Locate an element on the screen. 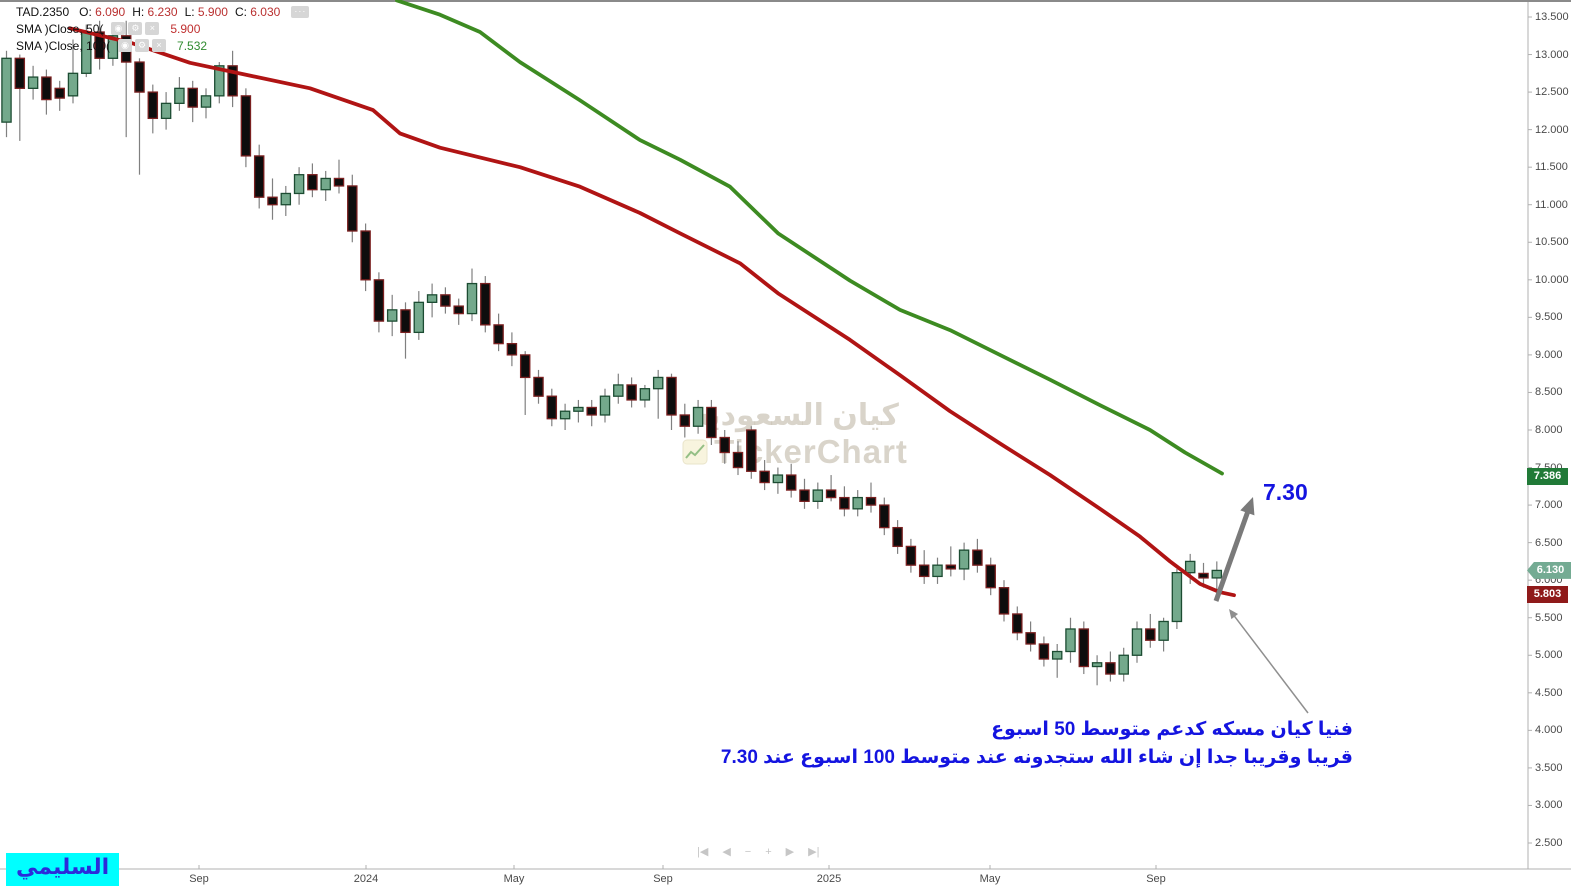  go-end-button: ▶| is located at coordinates (814, 852).